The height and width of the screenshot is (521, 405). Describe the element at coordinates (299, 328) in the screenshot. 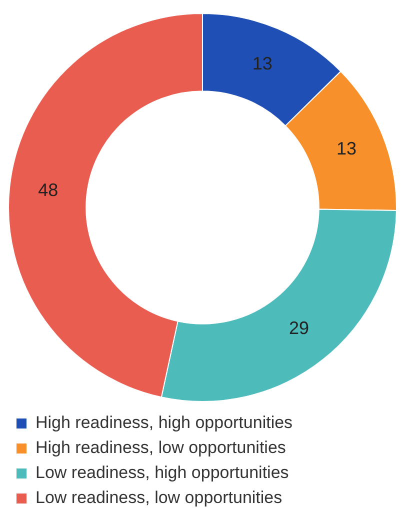

I see `data-label: 29` at that location.